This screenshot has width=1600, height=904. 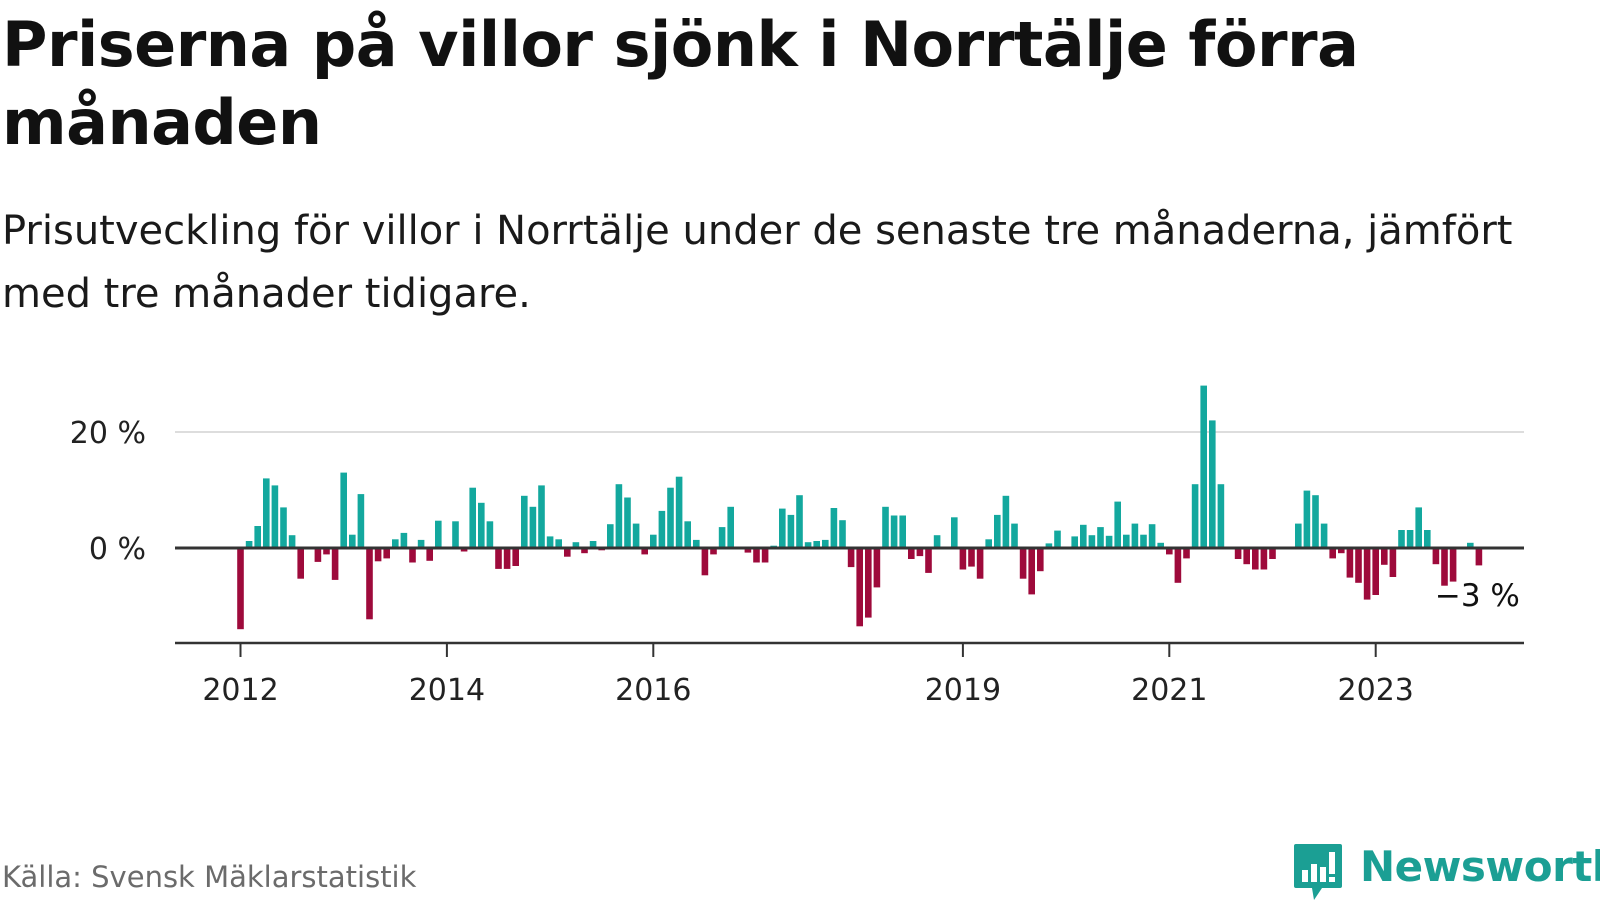 I want to click on x-tick-label: 2014, so click(x=447, y=690).